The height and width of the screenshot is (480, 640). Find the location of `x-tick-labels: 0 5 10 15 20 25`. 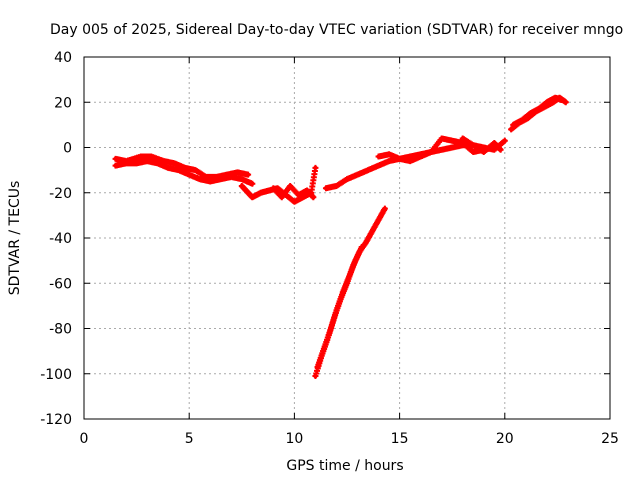

x-tick-labels: 0 5 10 15 20 25 is located at coordinates (349, 439).